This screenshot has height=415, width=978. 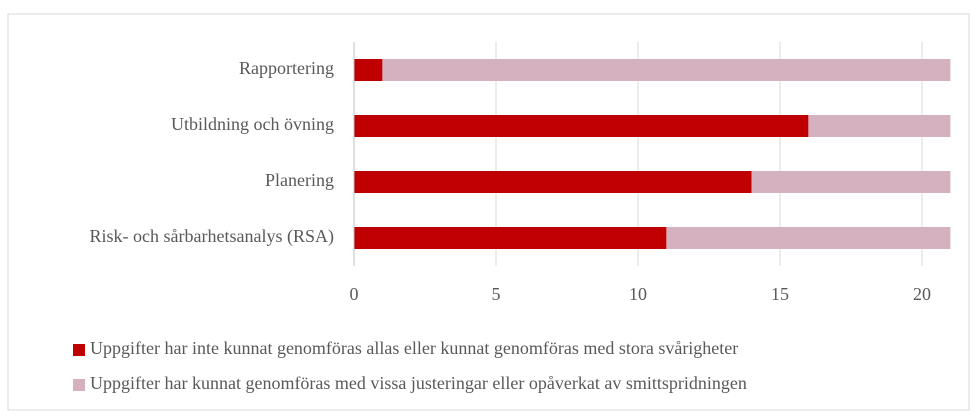 I want to click on y-tick-label: Planering, so click(x=299, y=180).